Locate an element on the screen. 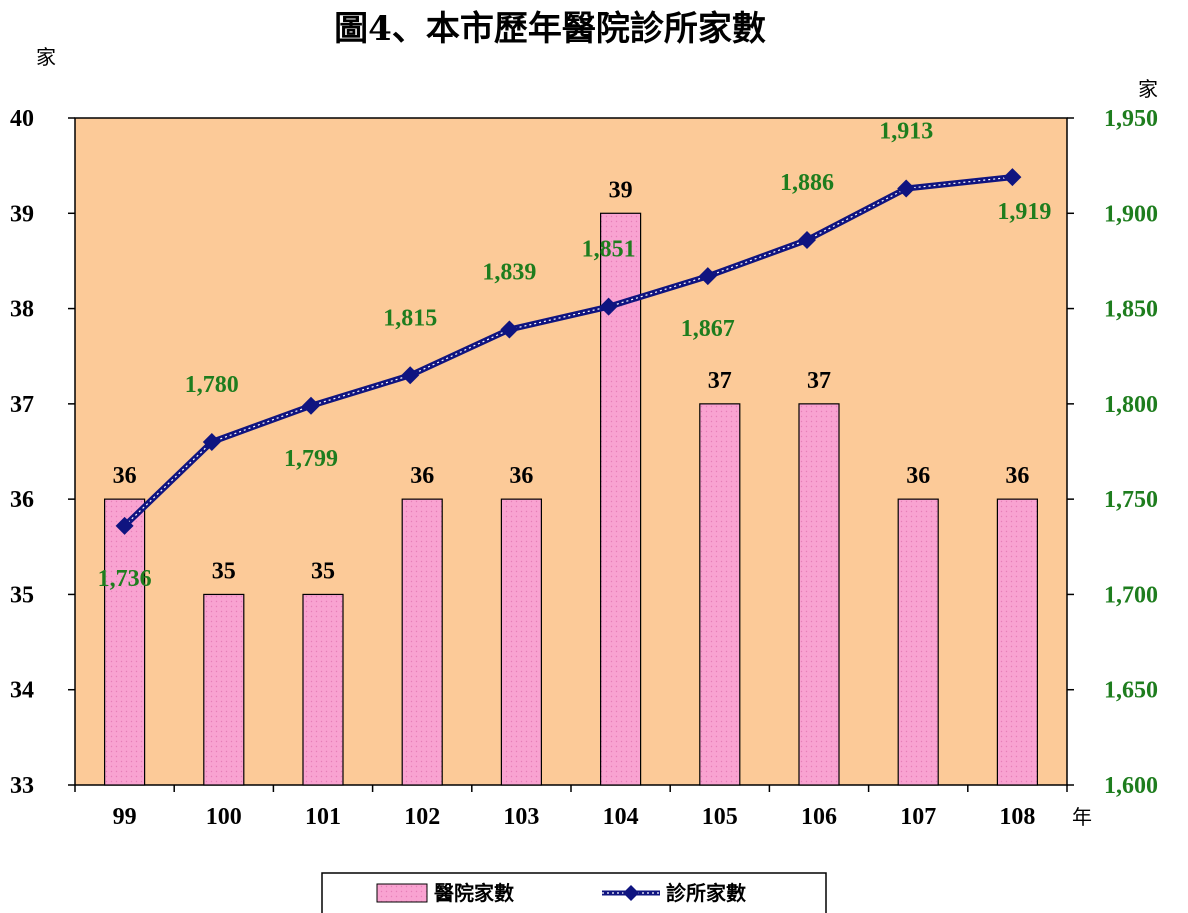 This screenshot has width=1188, height=913. right-tick-label: 1,900 is located at coordinates (1131, 214).